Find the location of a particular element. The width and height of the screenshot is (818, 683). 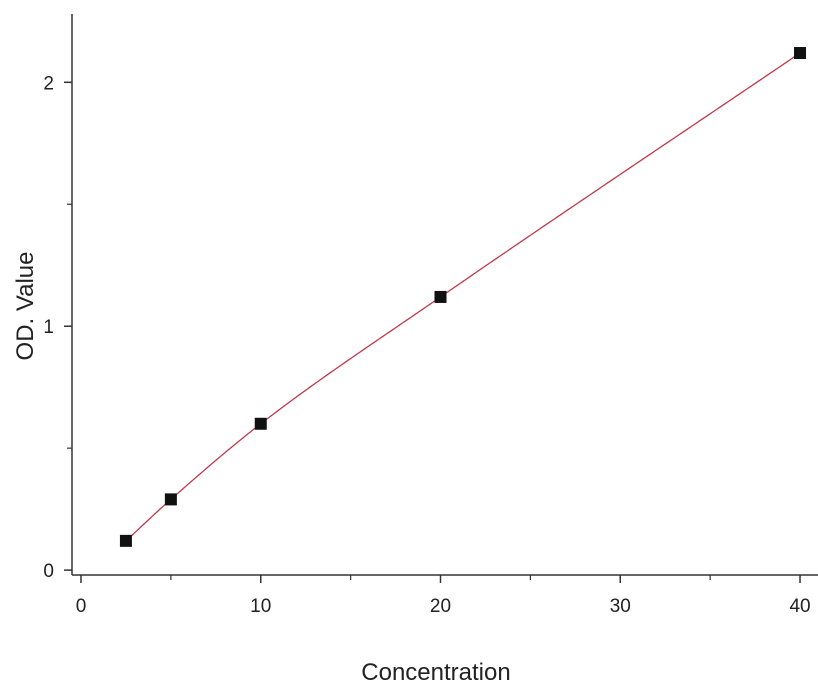

y-tick-label: 1 is located at coordinates (48, 327).